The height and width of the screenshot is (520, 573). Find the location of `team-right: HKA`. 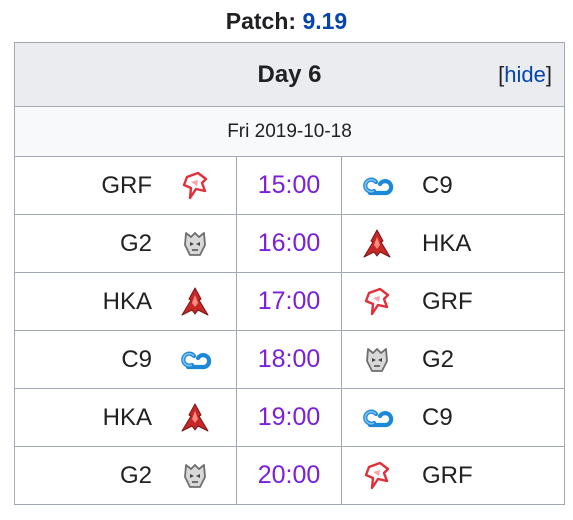

team-right: HKA is located at coordinates (453, 243).